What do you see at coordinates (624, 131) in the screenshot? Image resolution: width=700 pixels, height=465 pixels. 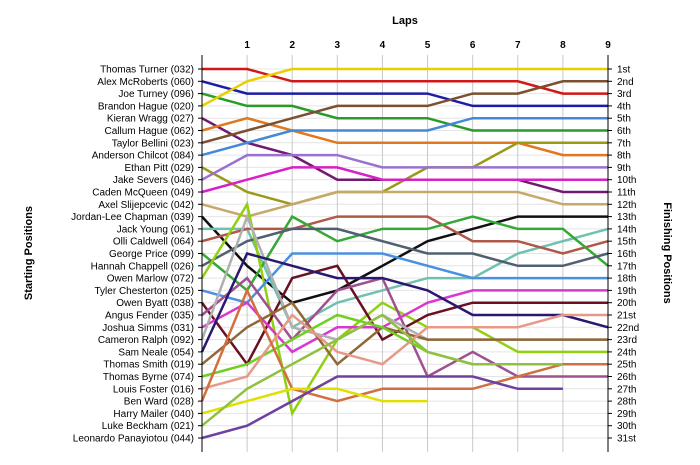 I see `finish-position-label: 6th` at bounding box center [624, 131].